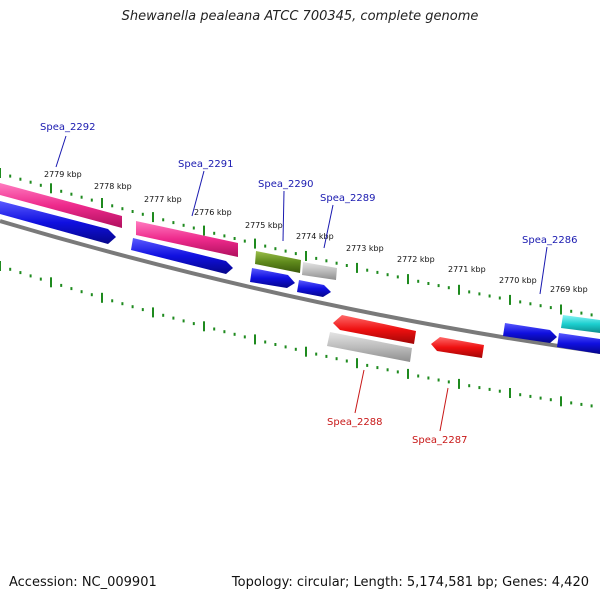 The image size is (600, 600). Describe the element at coordinates (347, 198) in the screenshot. I see `gene-label: Spea_2289` at that location.